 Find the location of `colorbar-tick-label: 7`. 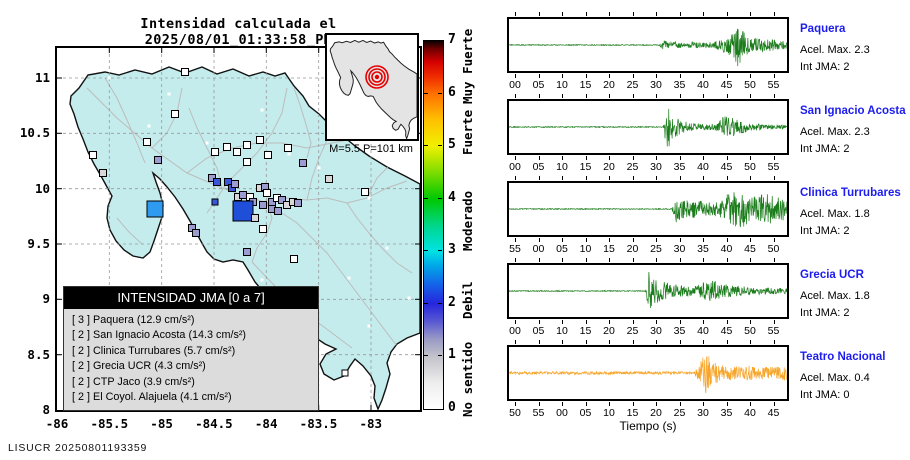

colorbar-tick-label: 7 is located at coordinates (452, 39).